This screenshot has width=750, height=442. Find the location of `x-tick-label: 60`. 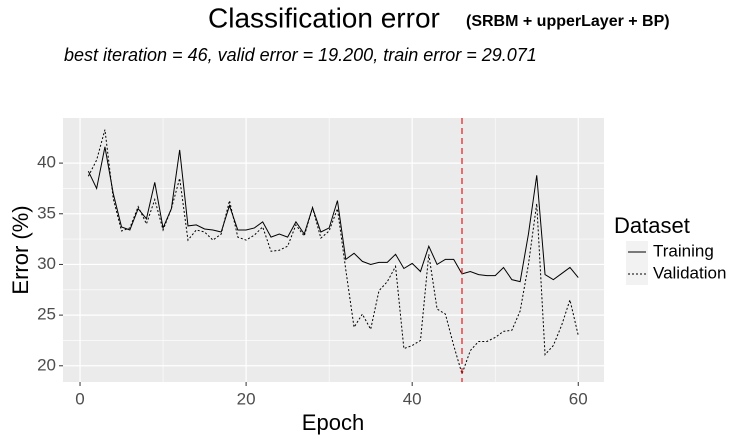

x-tick-label: 60 is located at coordinates (578, 398).